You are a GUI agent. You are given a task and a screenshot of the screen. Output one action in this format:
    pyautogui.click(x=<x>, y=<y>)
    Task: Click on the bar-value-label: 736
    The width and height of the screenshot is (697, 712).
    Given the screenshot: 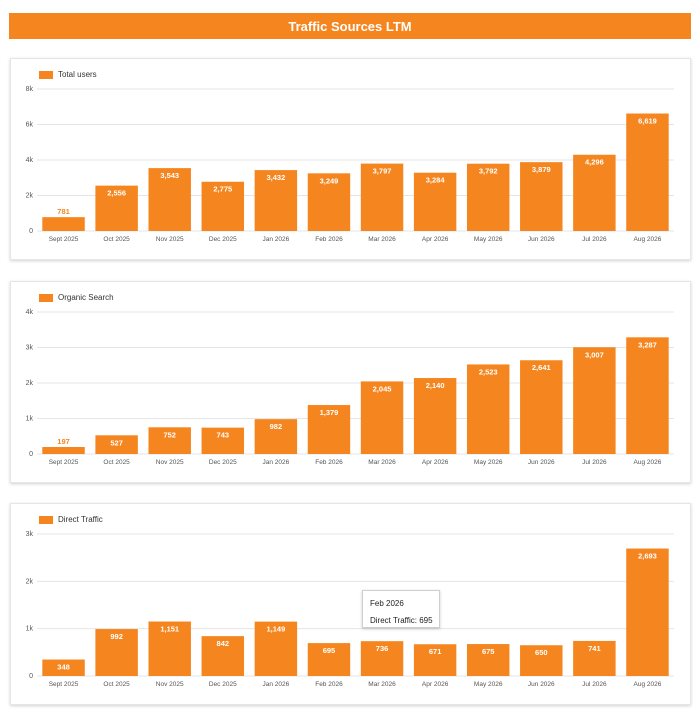 What is the action you would take?
    pyautogui.click(x=382, y=648)
    